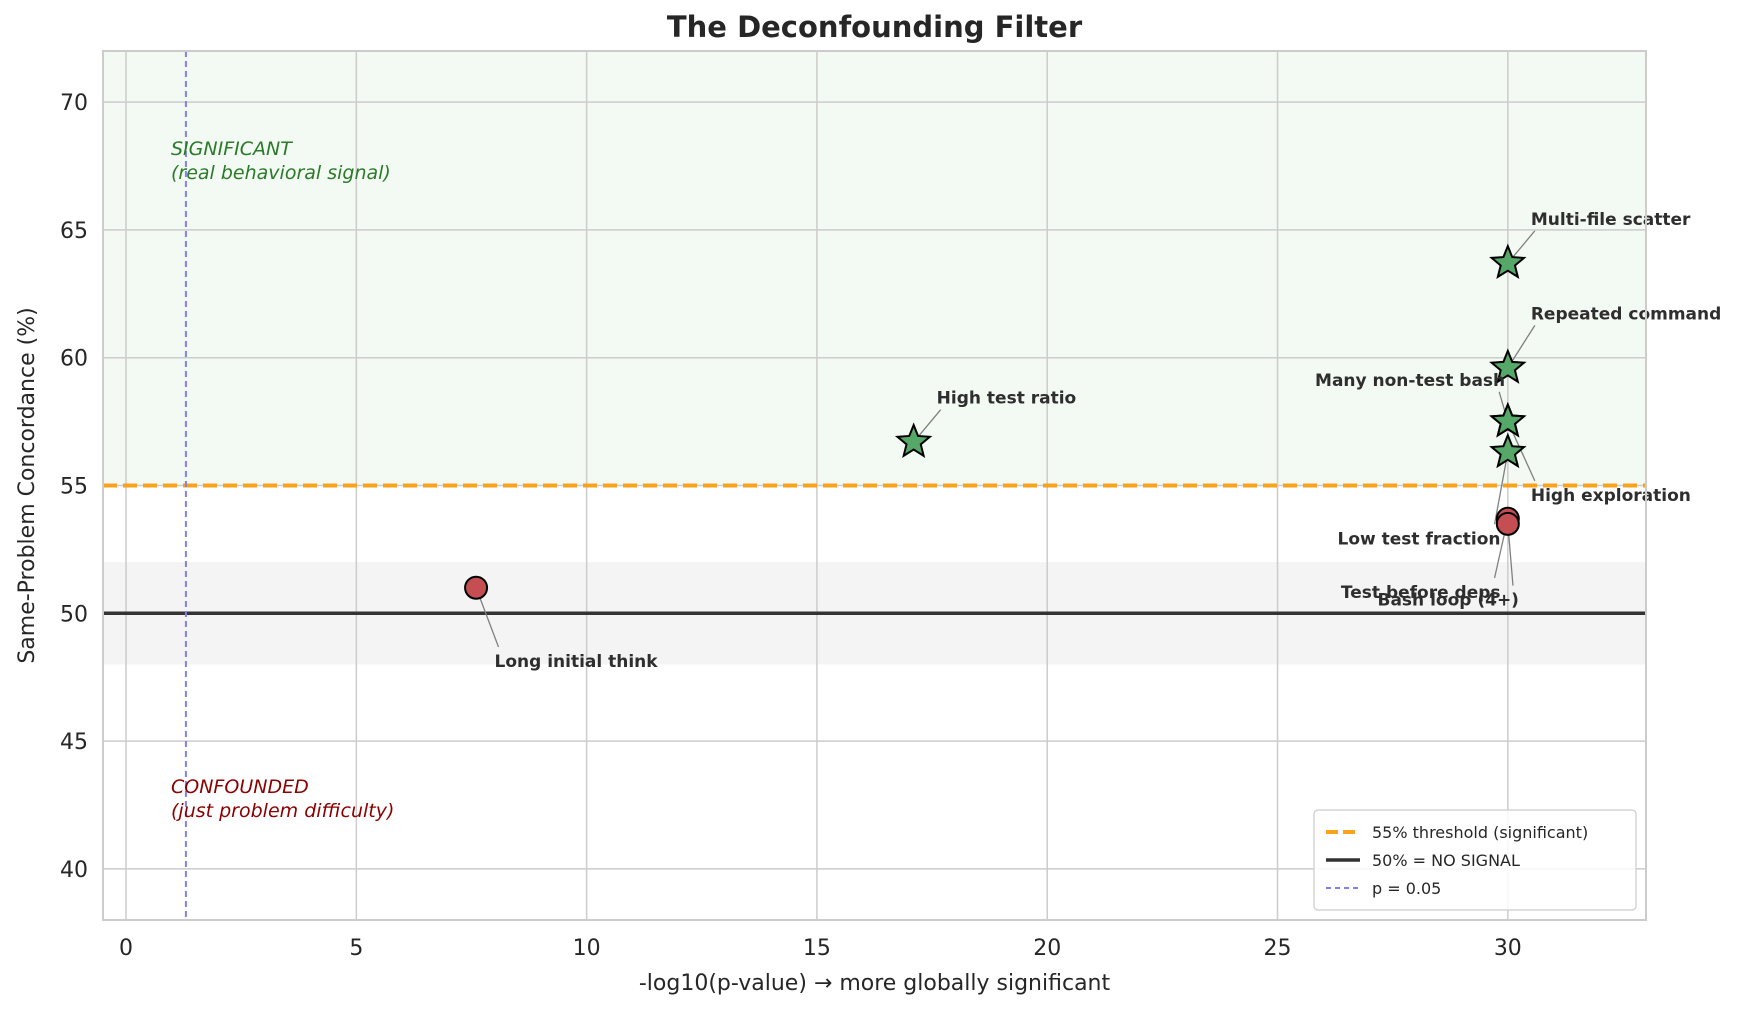 This screenshot has width=1751, height=1010. I want to click on y-tick-label: 70, so click(74, 103).